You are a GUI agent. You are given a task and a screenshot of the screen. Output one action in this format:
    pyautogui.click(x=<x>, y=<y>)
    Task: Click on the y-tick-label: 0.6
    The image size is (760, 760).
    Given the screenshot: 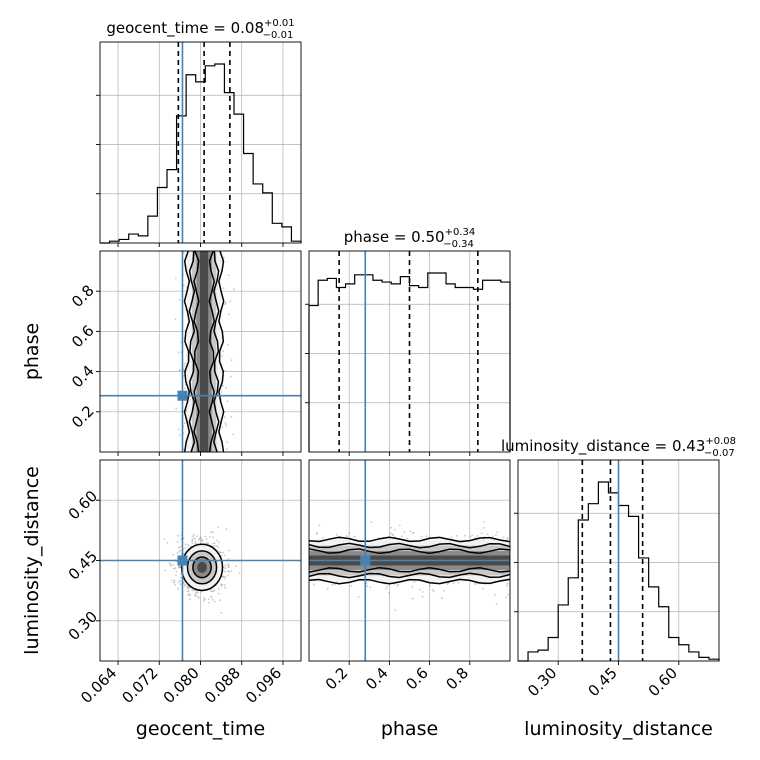 What is the action you would take?
    pyautogui.click(x=83, y=337)
    